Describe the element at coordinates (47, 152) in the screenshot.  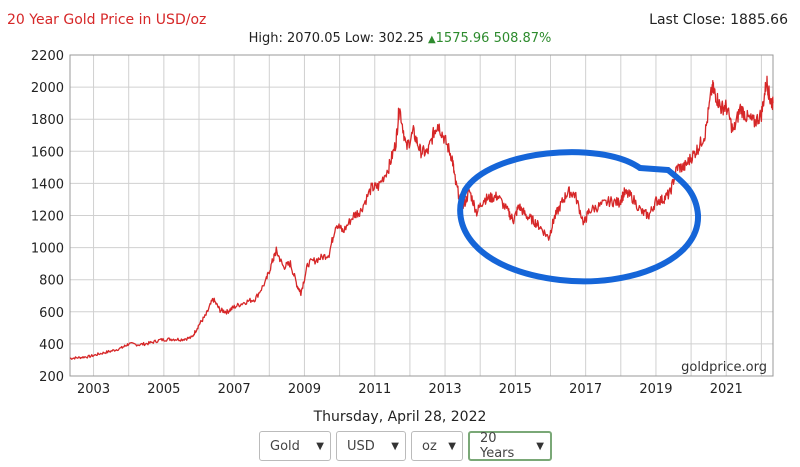
I see `y-tick-label: 1600` at that location.